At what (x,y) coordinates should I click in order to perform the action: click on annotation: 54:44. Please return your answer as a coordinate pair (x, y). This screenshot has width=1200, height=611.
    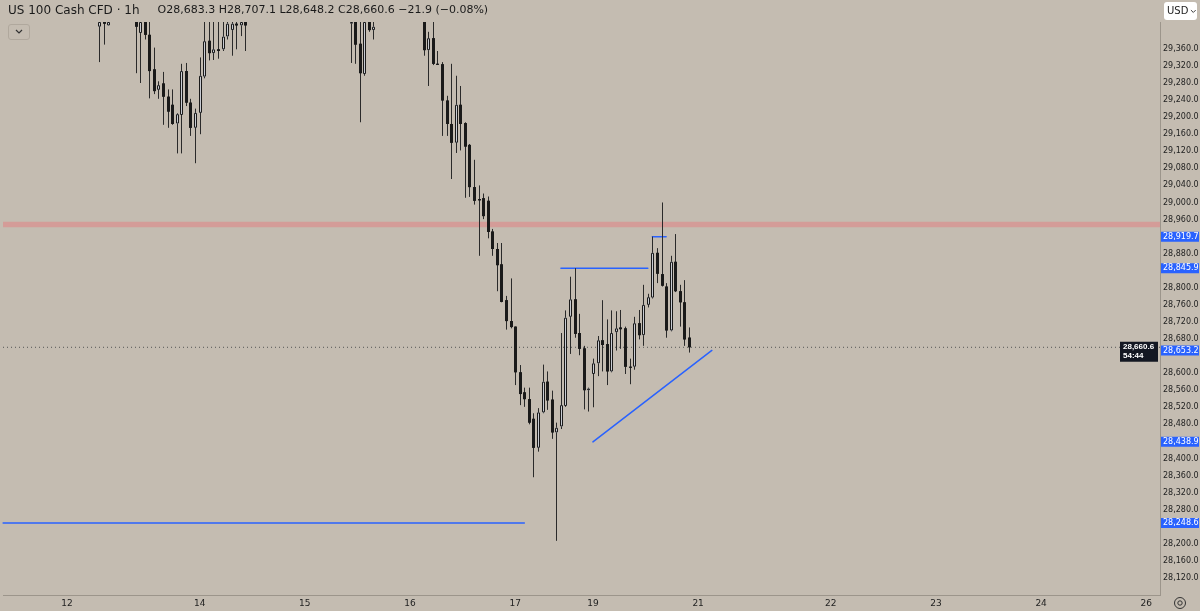
    Looking at the image, I should click on (1134, 356).